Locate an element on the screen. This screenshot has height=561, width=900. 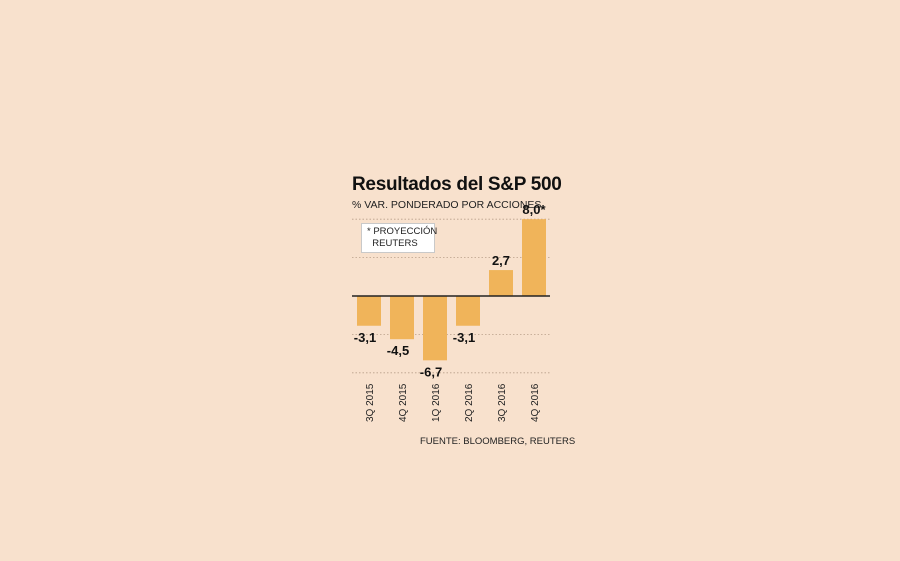
bars is located at coordinates (451, 290).